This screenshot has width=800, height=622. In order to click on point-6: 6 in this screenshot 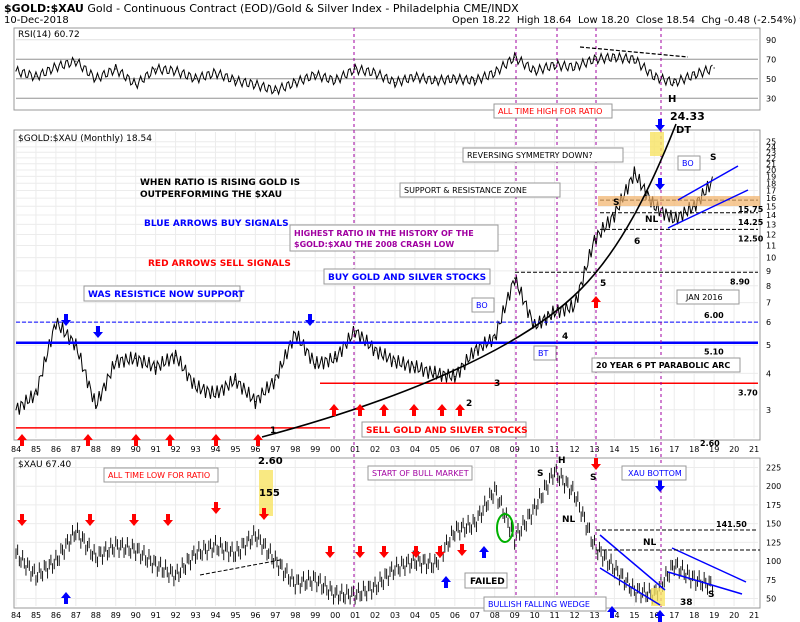, I will do `click(637, 242)`.